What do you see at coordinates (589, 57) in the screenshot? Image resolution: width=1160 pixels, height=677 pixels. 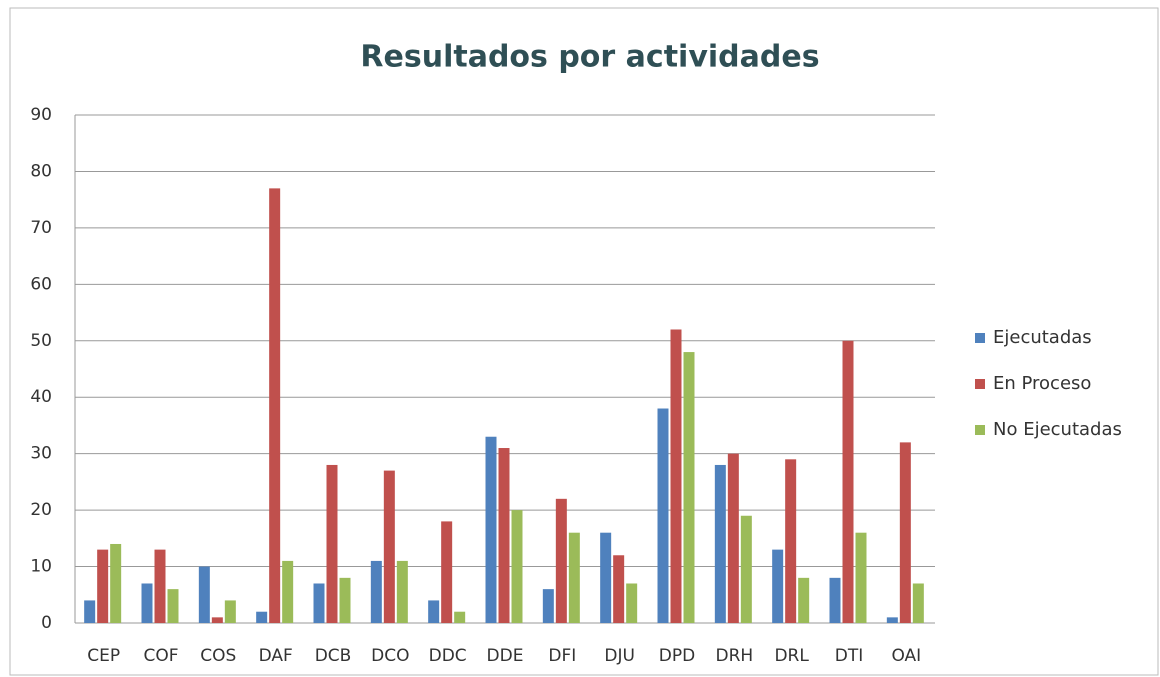 I see `chart-title: Resultados por actividades` at bounding box center [589, 57].